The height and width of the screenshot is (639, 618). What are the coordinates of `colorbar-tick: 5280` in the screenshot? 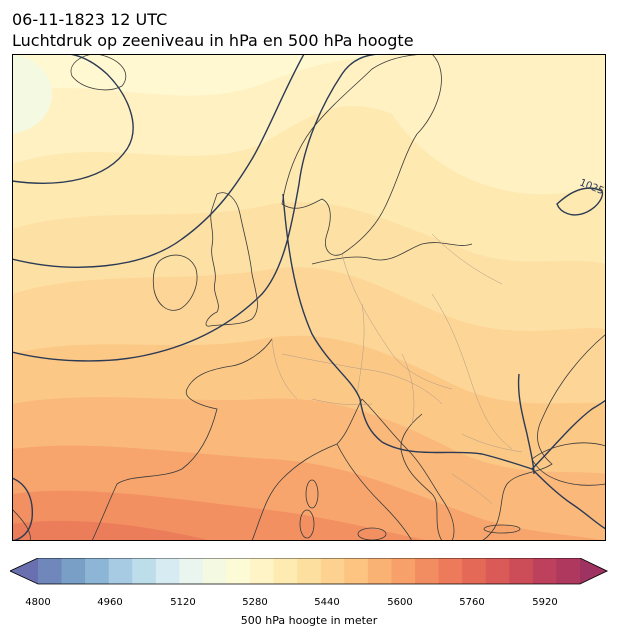 It's located at (255, 602).